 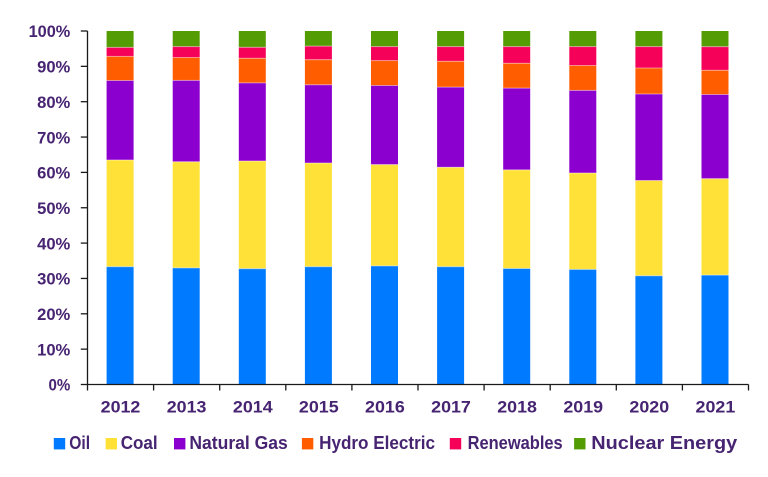 I want to click on svg-text: 20%, so click(x=53, y=314).